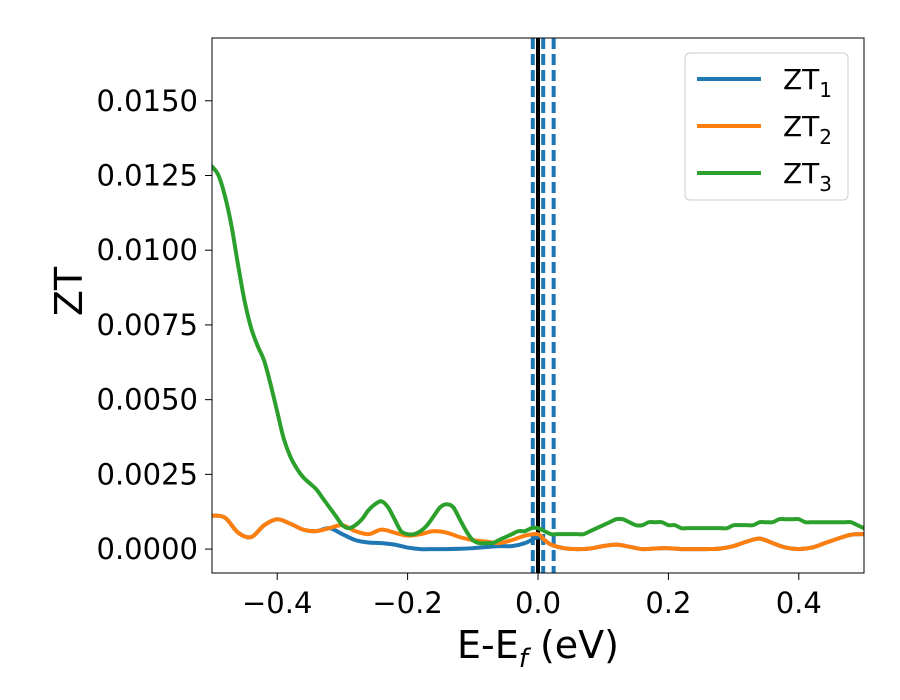 Image resolution: width=900 pixels, height=700 pixels. What do you see at coordinates (538, 603) in the screenshot?
I see `x-tick-label: 0.0` at bounding box center [538, 603].